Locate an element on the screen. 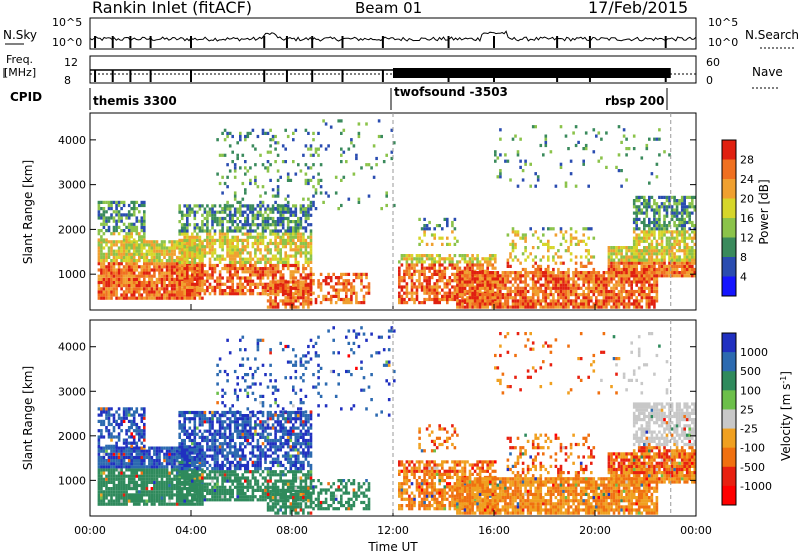 This screenshot has width=800, height=554. power-cell-2086 is located at coordinates (308, 199).